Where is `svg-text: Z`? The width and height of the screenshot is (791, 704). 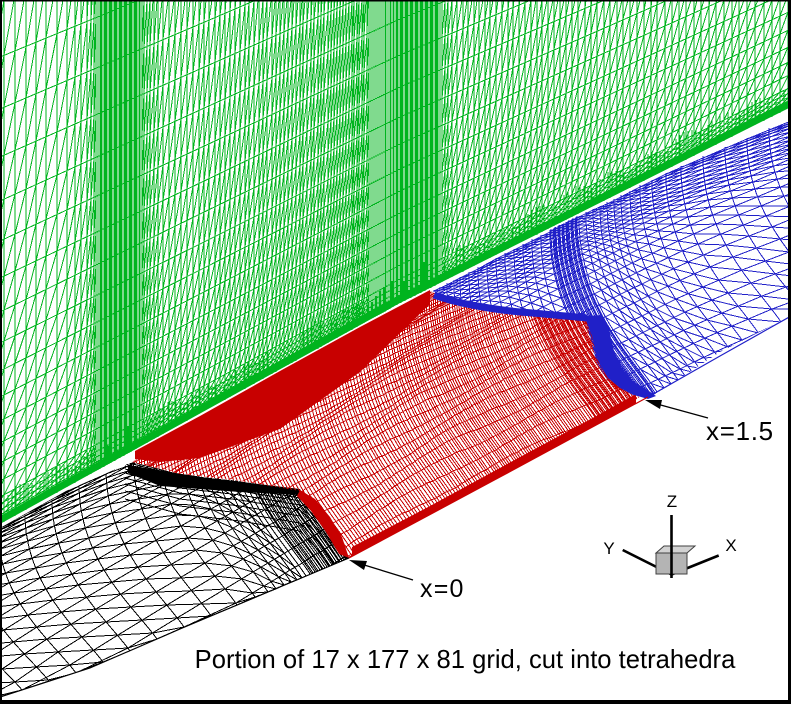
svg-text: Z is located at coordinates (672, 501).